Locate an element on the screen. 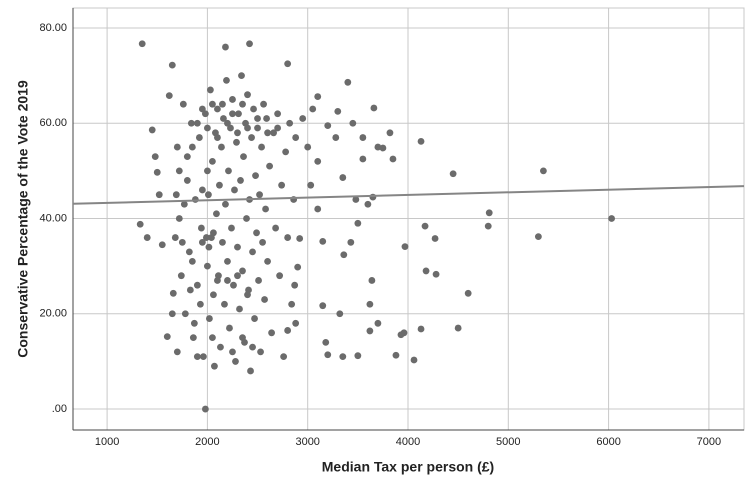 This screenshot has height=493, width=754. x-tick-label: 4000 is located at coordinates (408, 442).